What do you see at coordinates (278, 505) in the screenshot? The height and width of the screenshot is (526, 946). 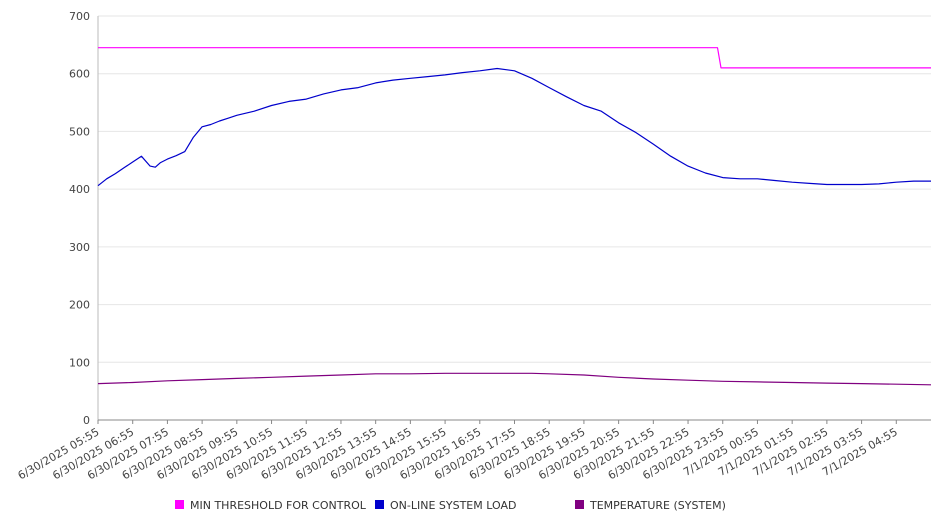 I see `legend-label: MIN THRESHOLD FOR CONTROL` at bounding box center [278, 505].